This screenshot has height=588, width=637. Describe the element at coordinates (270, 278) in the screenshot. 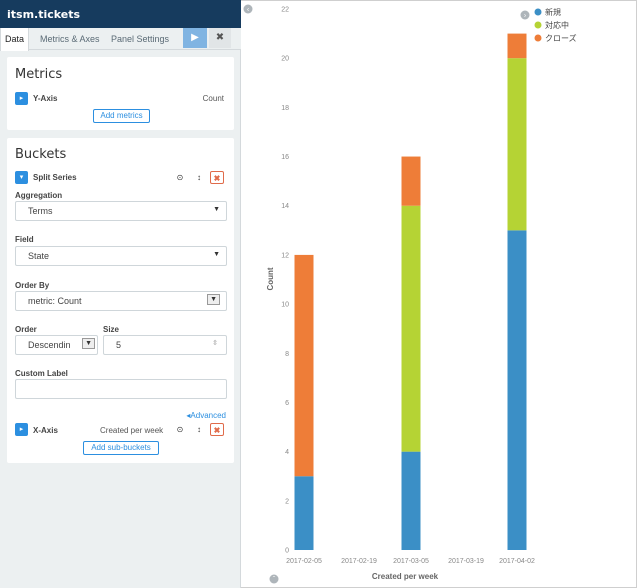

I see `y-axis-label: Count` at that location.